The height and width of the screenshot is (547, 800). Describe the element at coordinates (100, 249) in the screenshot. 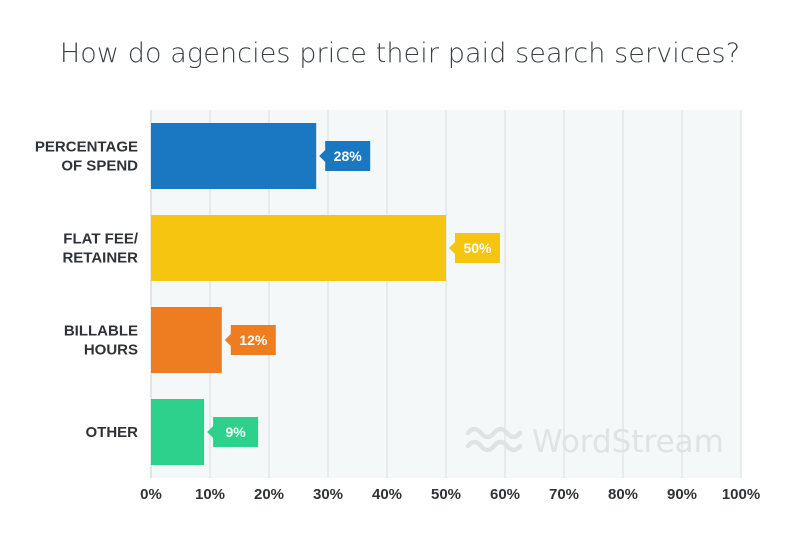

I see `category-label: FLAT FEE/RETAINER` at that location.